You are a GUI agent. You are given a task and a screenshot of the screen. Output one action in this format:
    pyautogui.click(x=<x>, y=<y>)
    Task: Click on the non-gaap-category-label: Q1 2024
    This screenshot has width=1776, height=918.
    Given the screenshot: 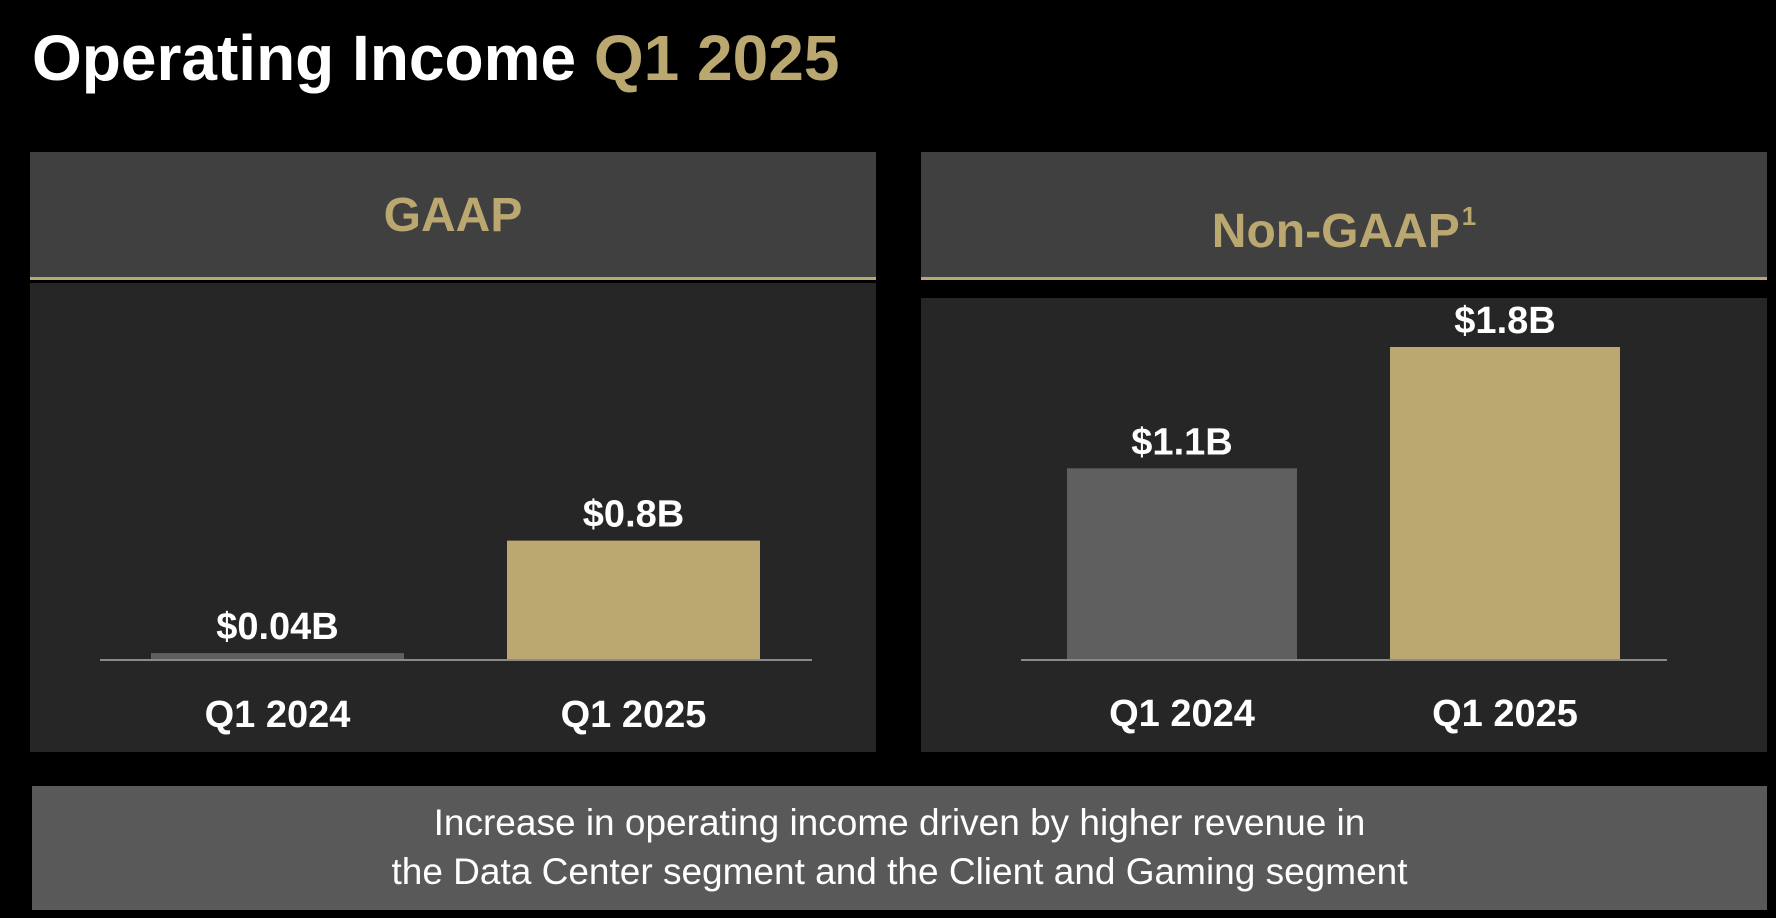 What is the action you would take?
    pyautogui.click(x=1182, y=714)
    